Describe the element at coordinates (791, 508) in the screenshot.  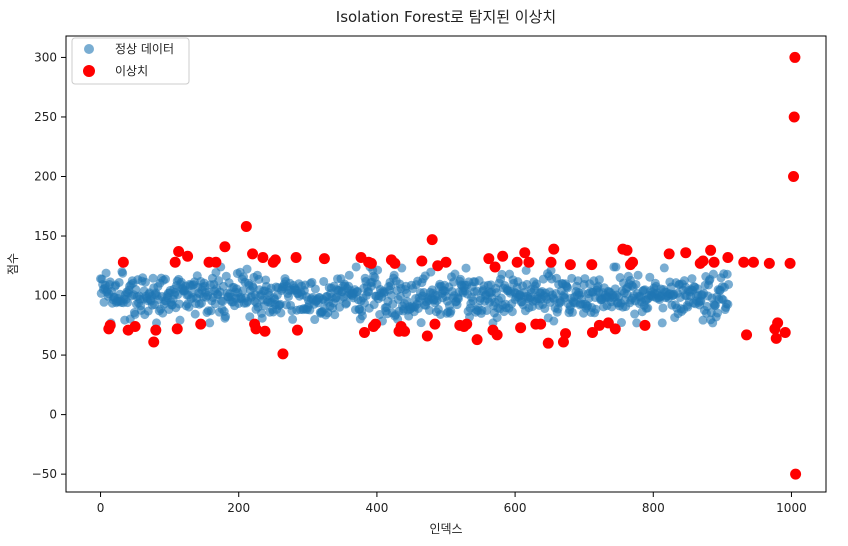
I see `x-tick-label: 1000` at that location.